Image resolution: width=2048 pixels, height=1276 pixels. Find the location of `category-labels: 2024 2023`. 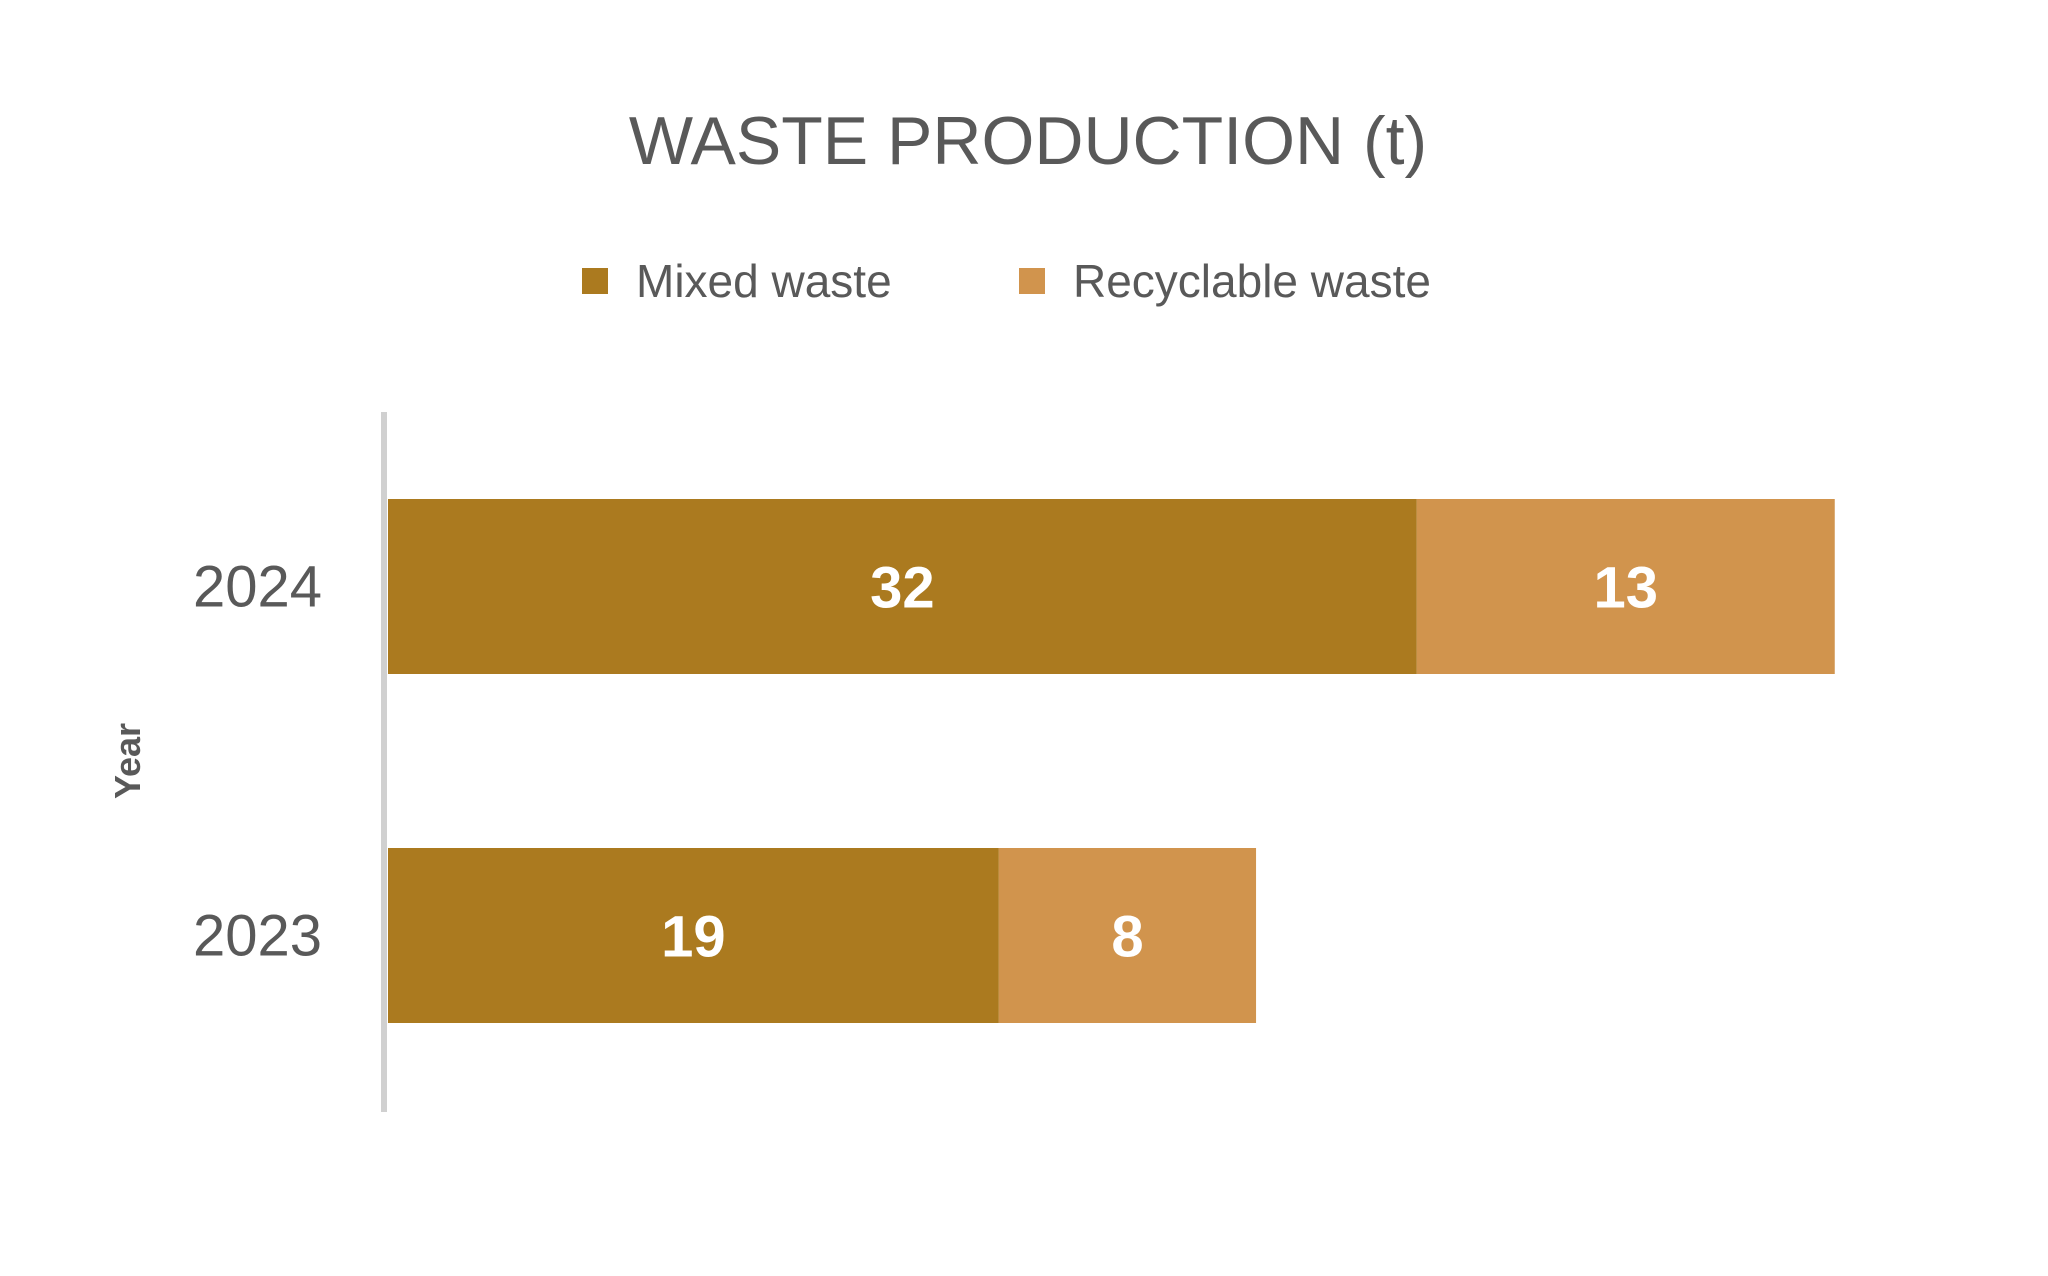

category-labels: 2024 2023 is located at coordinates (257, 762).